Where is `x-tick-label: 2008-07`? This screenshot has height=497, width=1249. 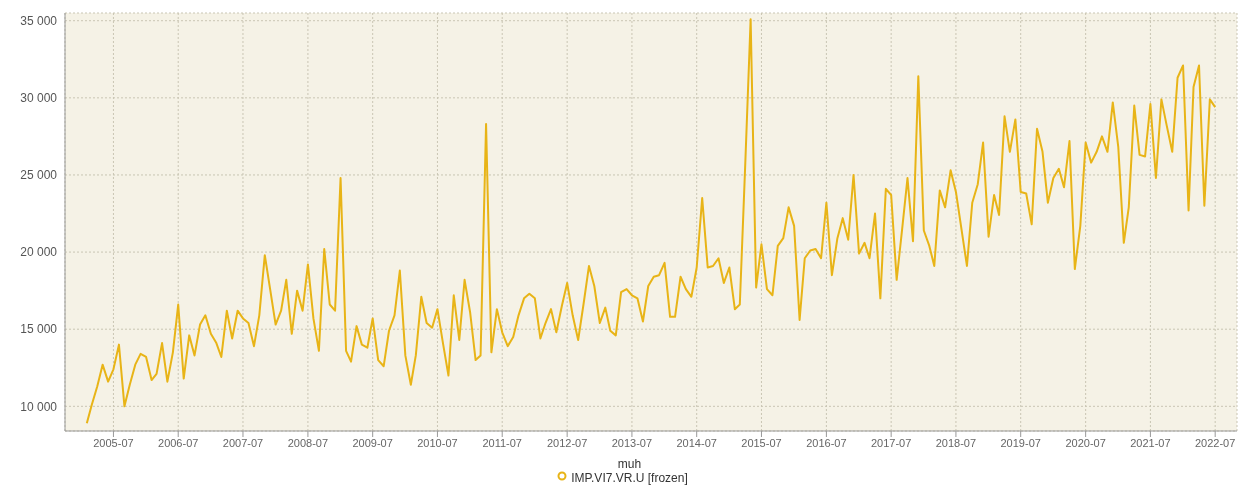 x-tick-label: 2008-07 is located at coordinates (308, 442).